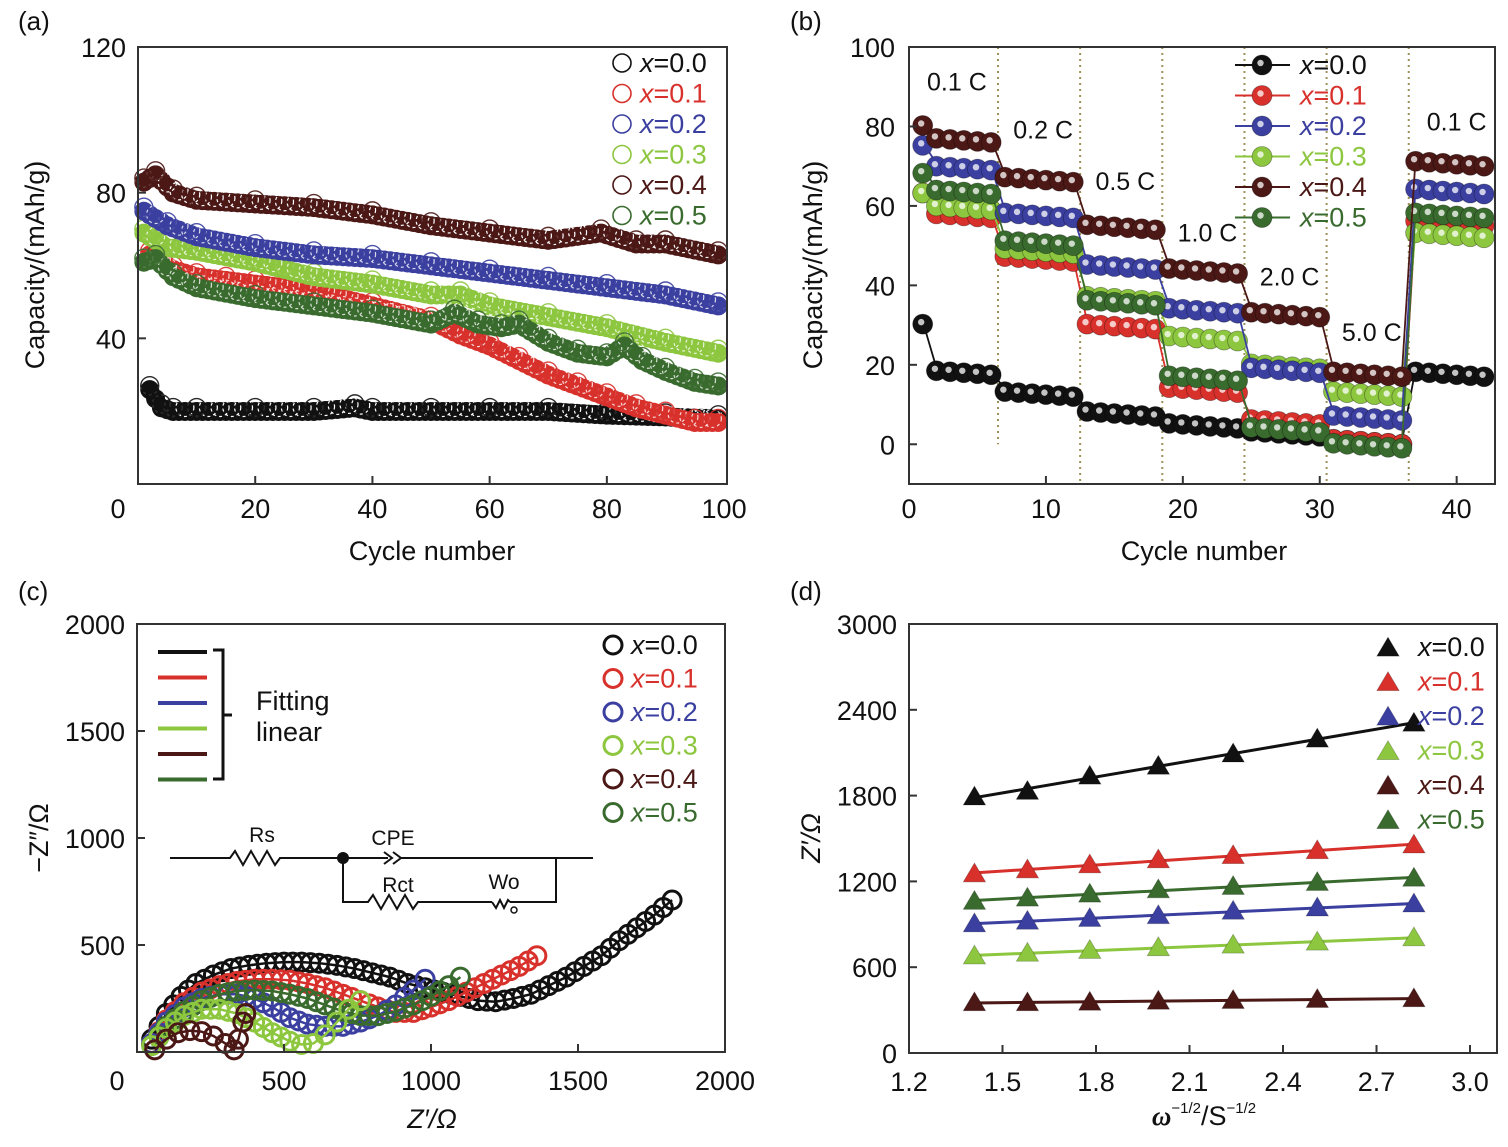 The height and width of the screenshot is (1147, 1508). Describe the element at coordinates (1332, 126) in the screenshot. I see `legend-label: x=0.2` at that location.